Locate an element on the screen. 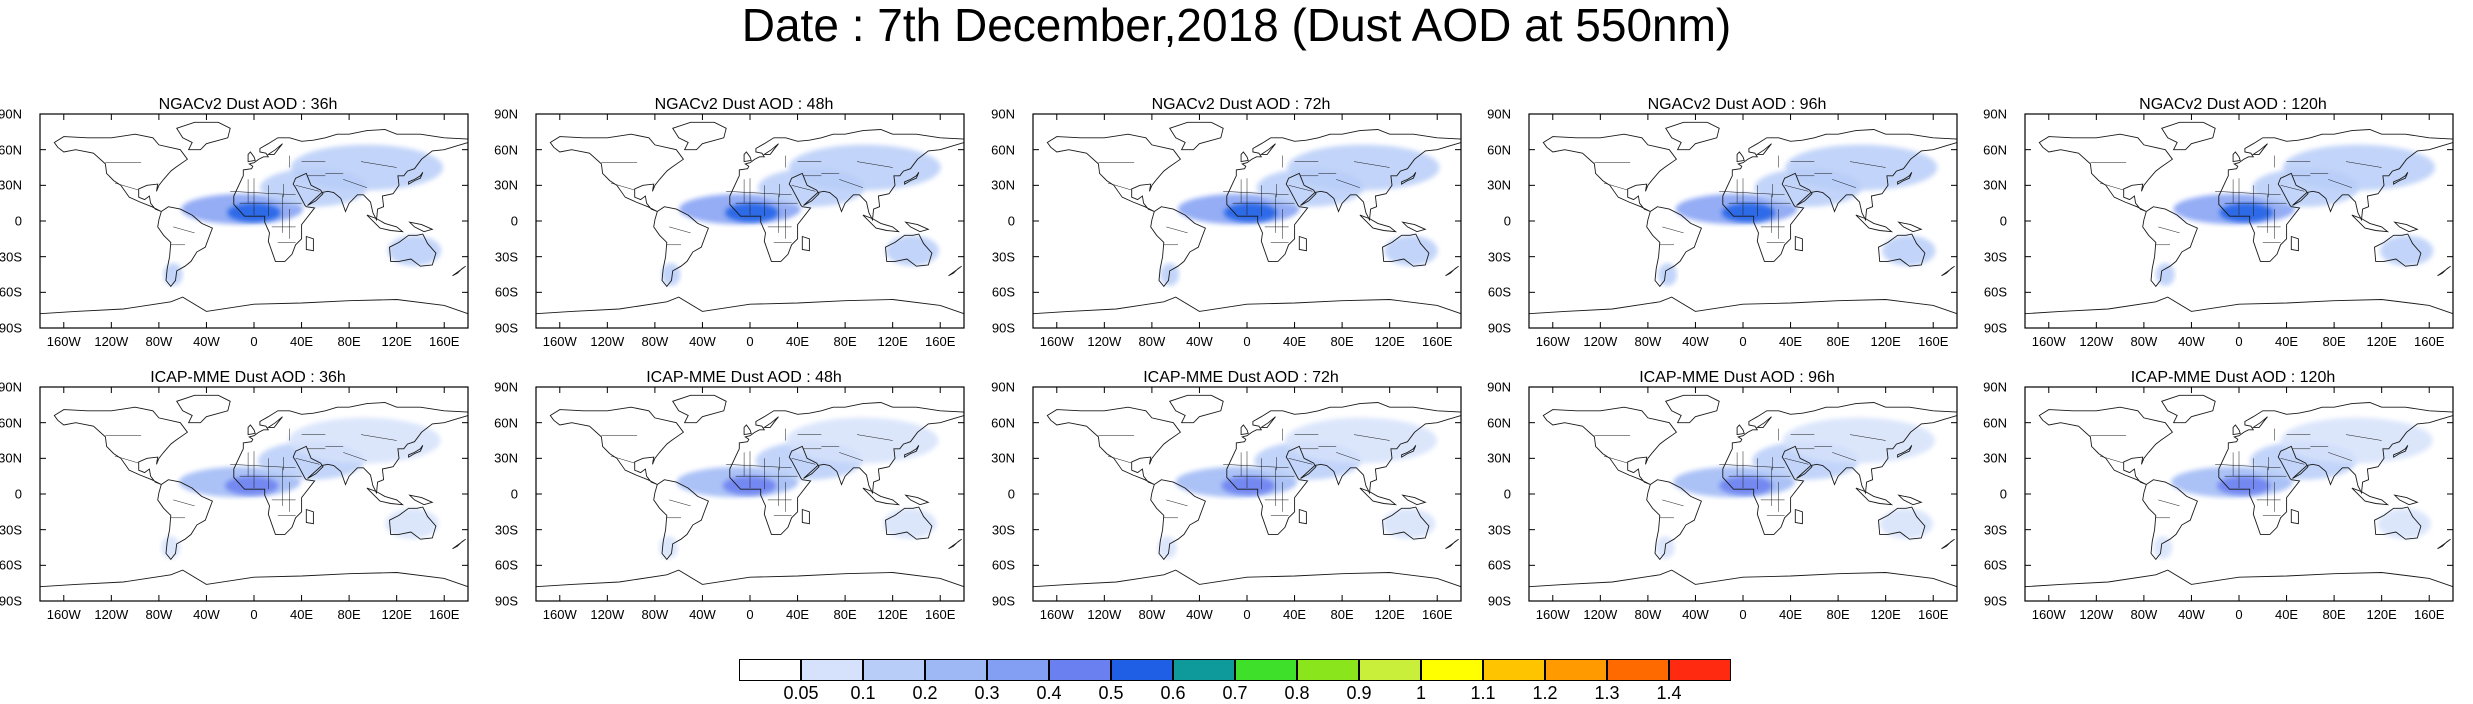 The width and height of the screenshot is (2473, 704). colorbar-label: 0.5 is located at coordinates (1111, 693).